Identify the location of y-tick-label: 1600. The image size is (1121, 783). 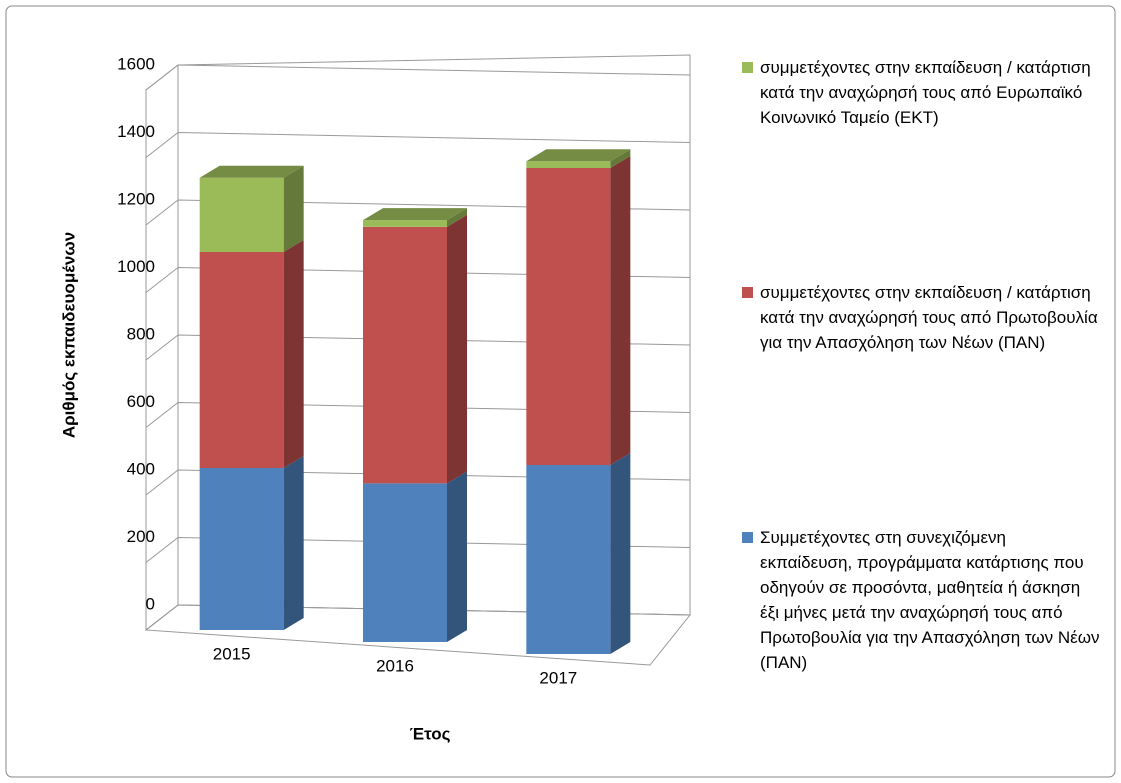
(136, 63).